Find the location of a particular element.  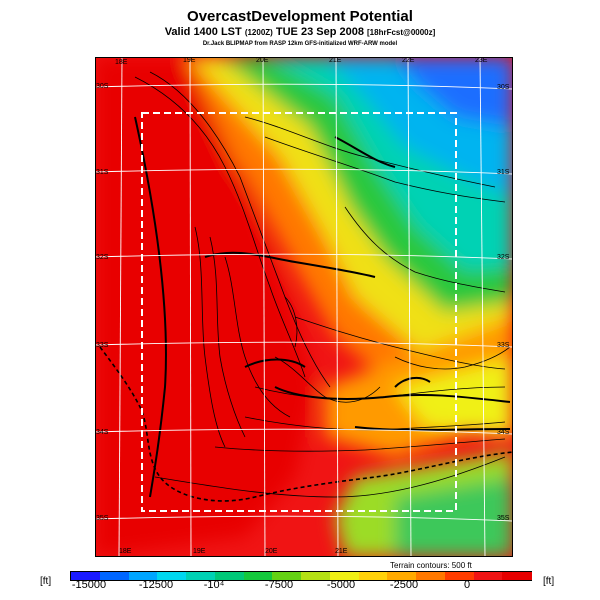

forecast-info: [18hrFcst@0000z] is located at coordinates (401, 32).